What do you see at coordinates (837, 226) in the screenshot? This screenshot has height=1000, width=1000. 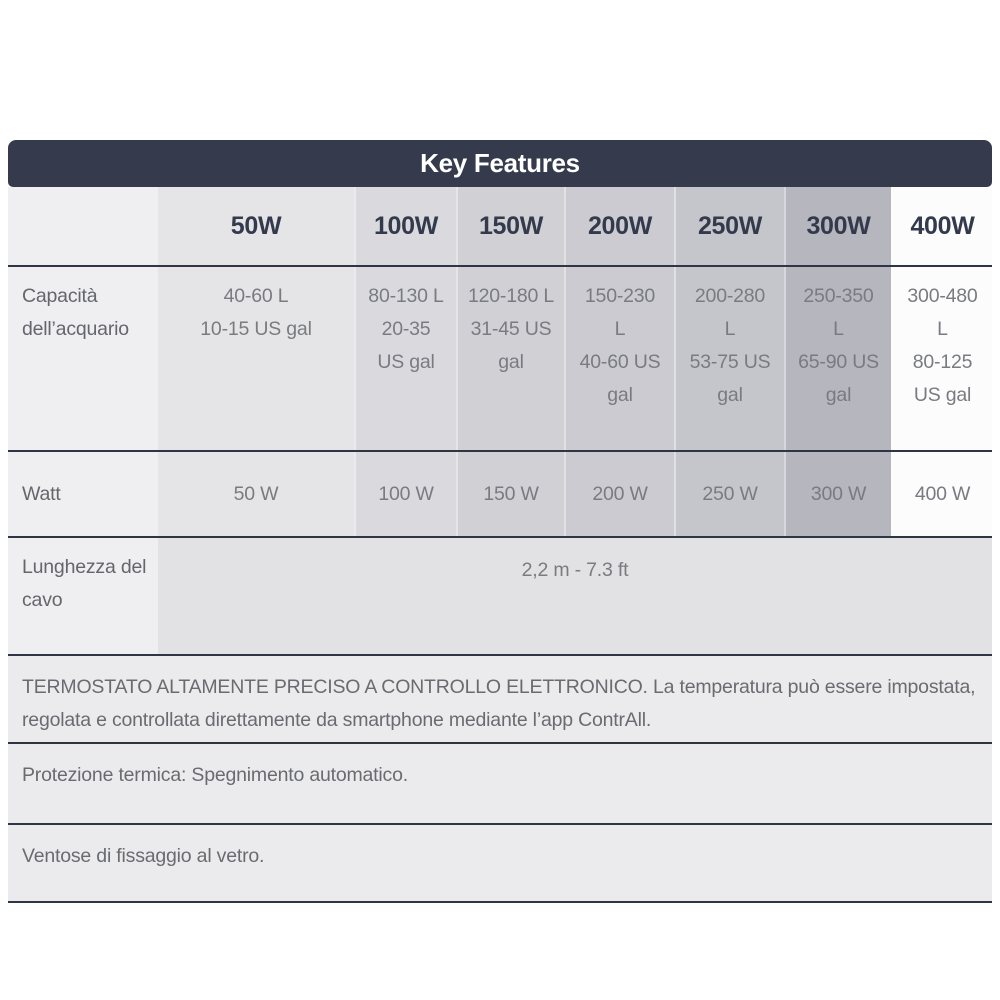 I see `column-header-300w: 300W` at bounding box center [837, 226].